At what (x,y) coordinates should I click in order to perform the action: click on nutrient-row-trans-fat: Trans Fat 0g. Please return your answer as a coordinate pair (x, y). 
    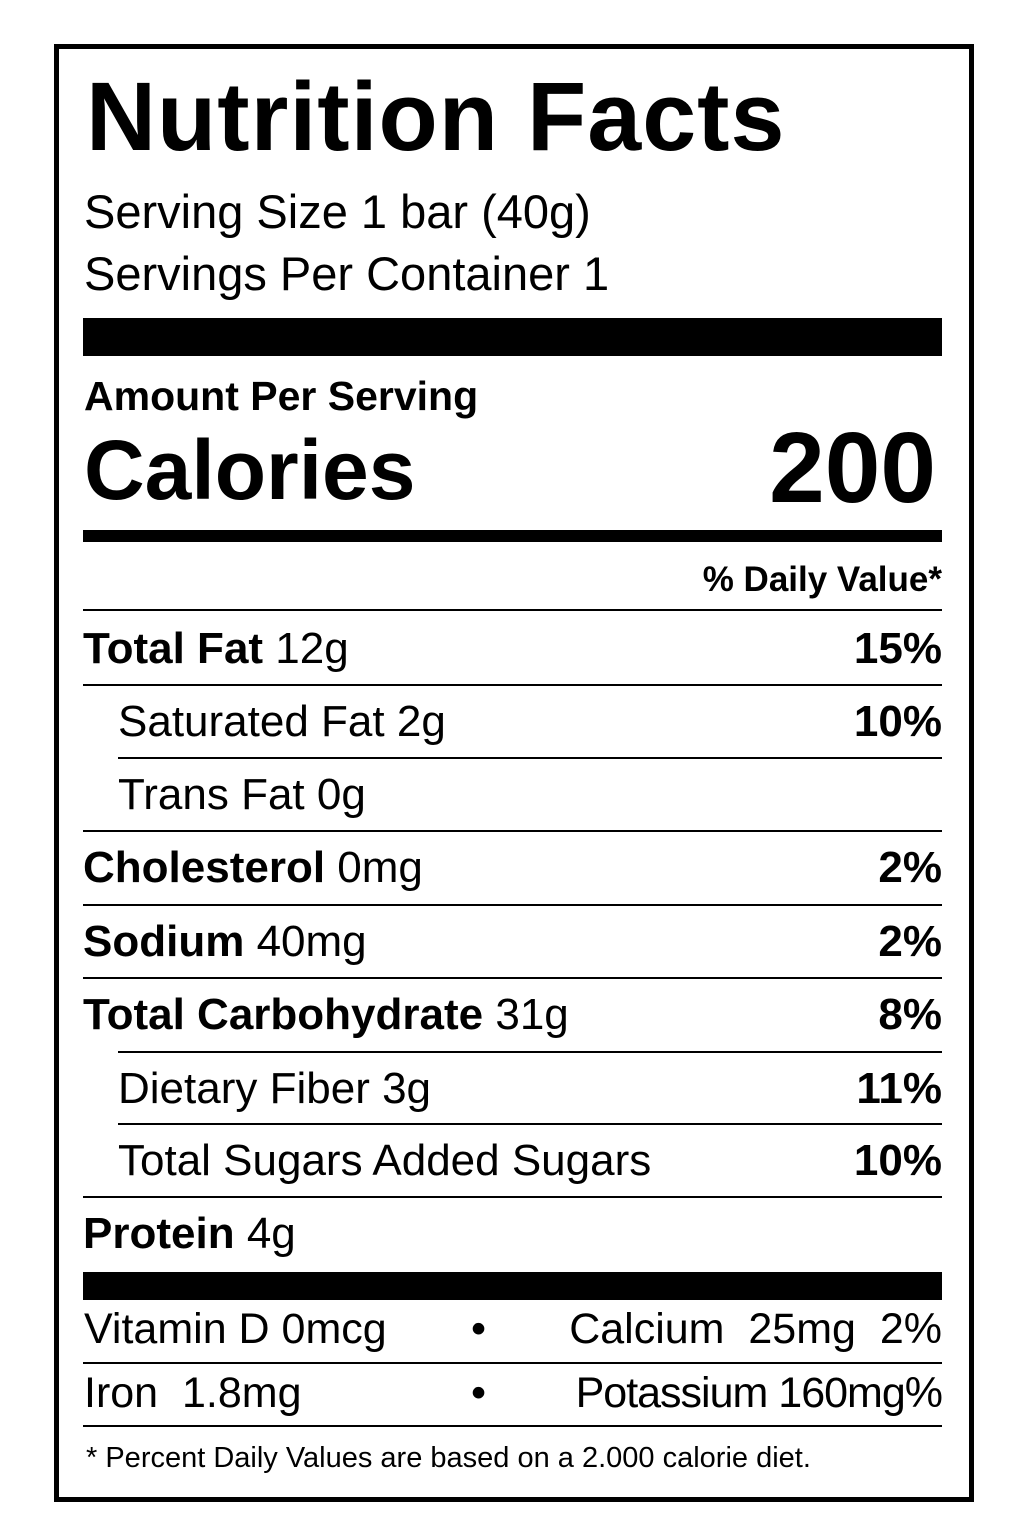
    Looking at the image, I should click on (512, 795).